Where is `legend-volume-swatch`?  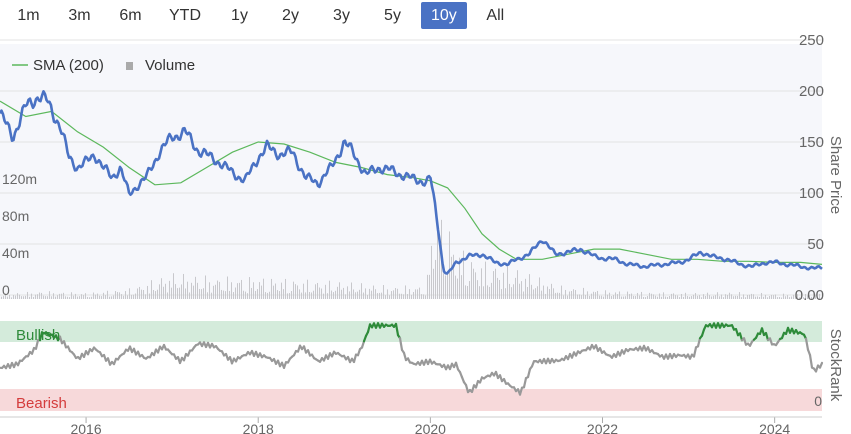
legend-volume-swatch is located at coordinates (129, 66).